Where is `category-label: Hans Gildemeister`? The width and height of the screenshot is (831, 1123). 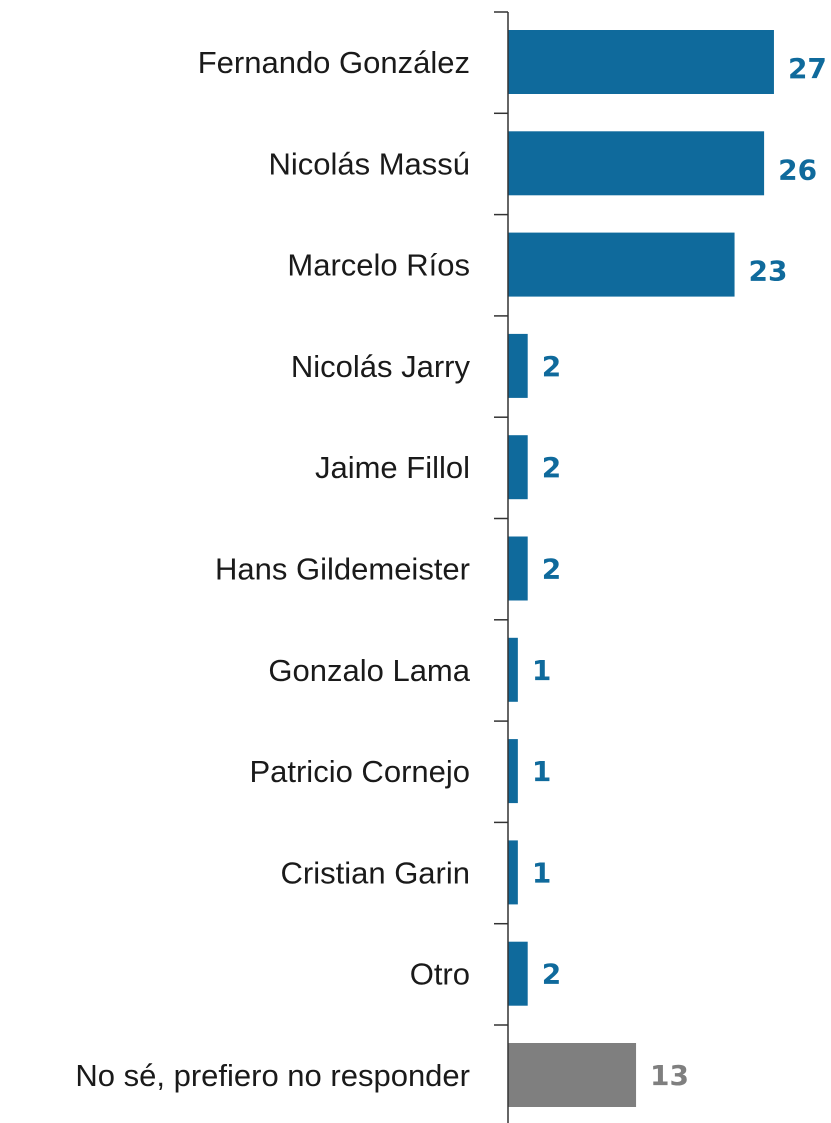 category-label: Hans Gildemeister is located at coordinates (342, 569).